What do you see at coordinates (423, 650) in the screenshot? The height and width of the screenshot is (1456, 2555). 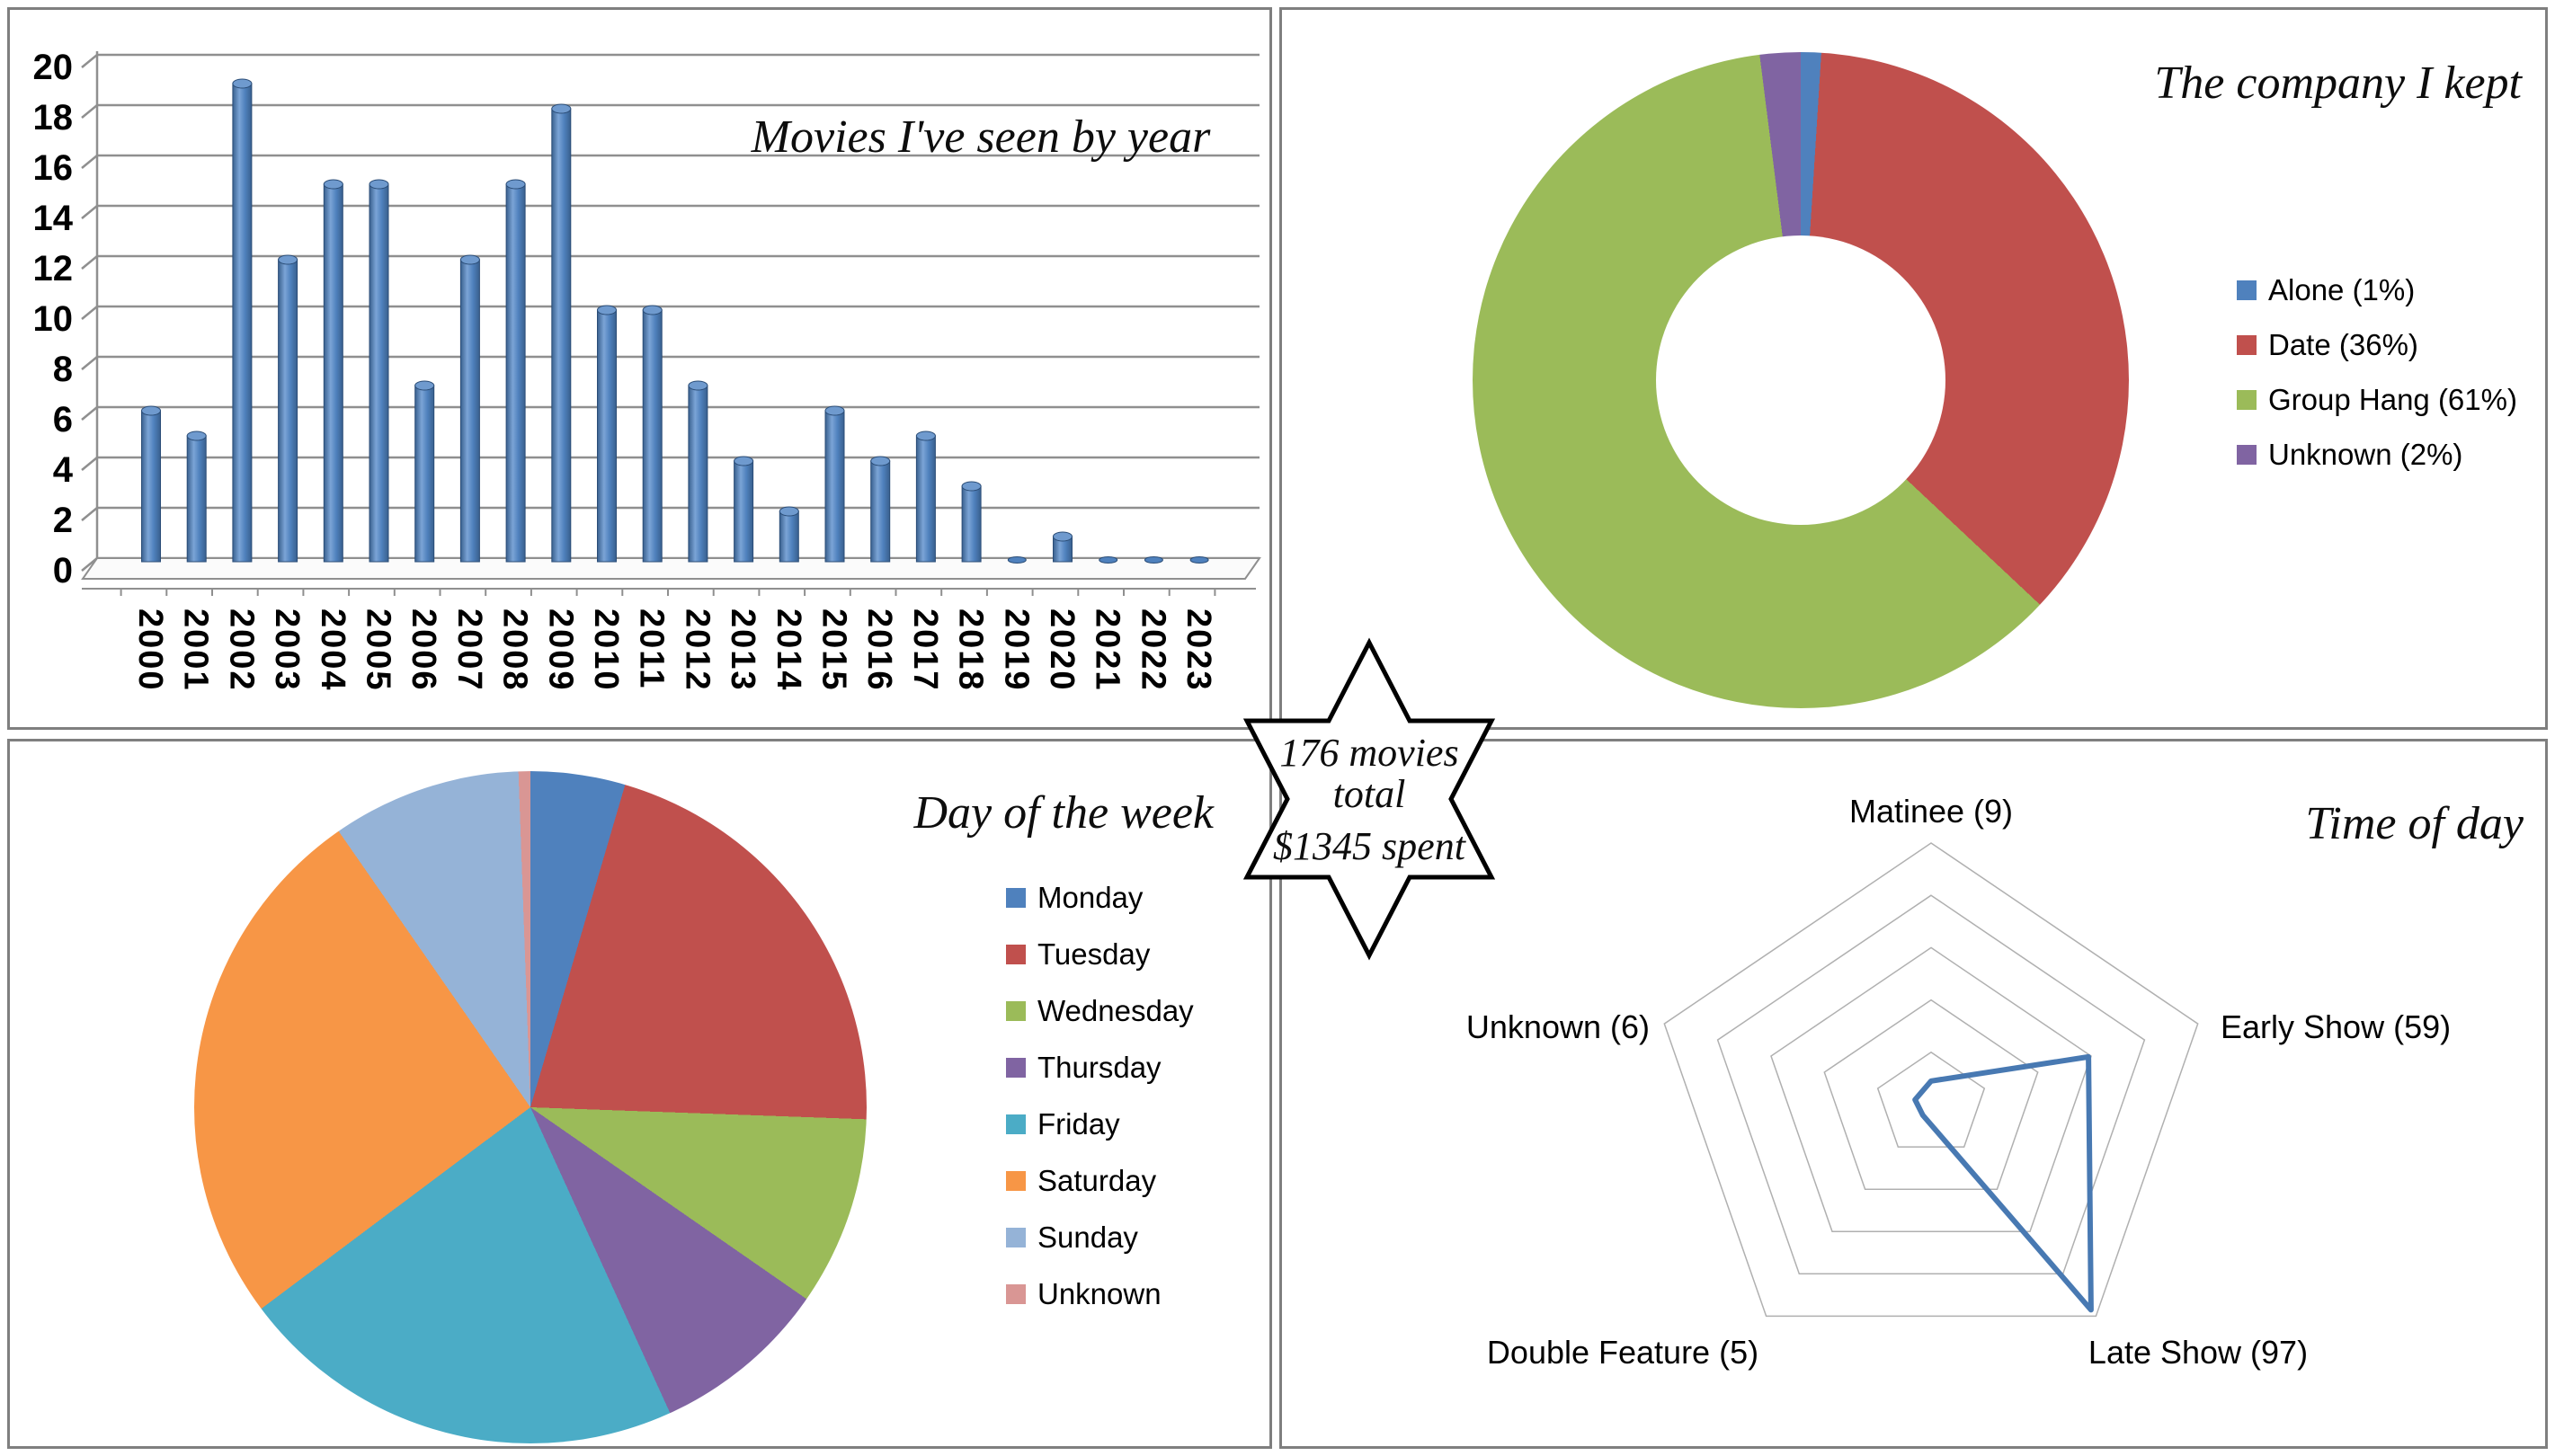 I see `x-category-label: 2006` at bounding box center [423, 650].